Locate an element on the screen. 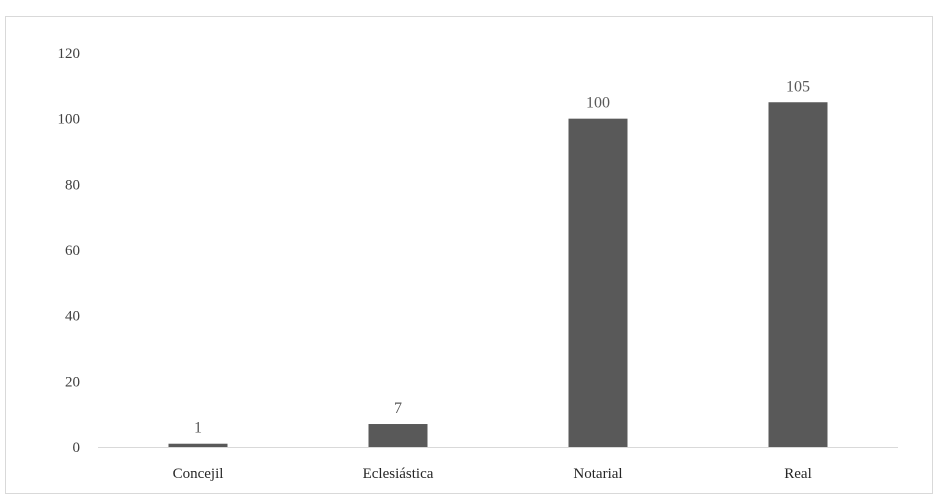 The width and height of the screenshot is (939, 494). y-tick-label-5: 100 is located at coordinates (69, 120).